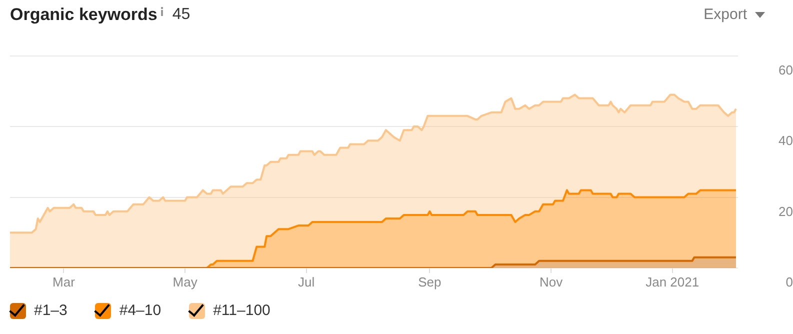 Image resolution: width=793 pixels, height=334 pixels. What do you see at coordinates (241, 310) in the screenshot?
I see `legend-label: #11–100` at bounding box center [241, 310].